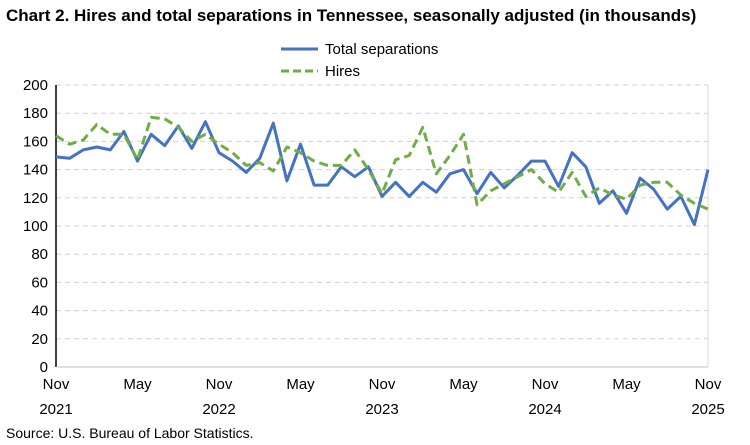 The height and width of the screenshot is (445, 750). What do you see at coordinates (35, 198) in the screenshot?
I see `y-tick-label: 120` at bounding box center [35, 198].